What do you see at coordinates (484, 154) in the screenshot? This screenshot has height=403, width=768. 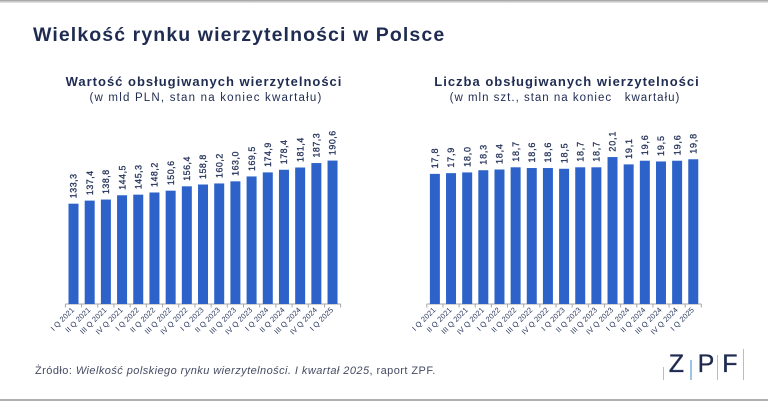 I see `svg-text: 18,3` at bounding box center [484, 154].